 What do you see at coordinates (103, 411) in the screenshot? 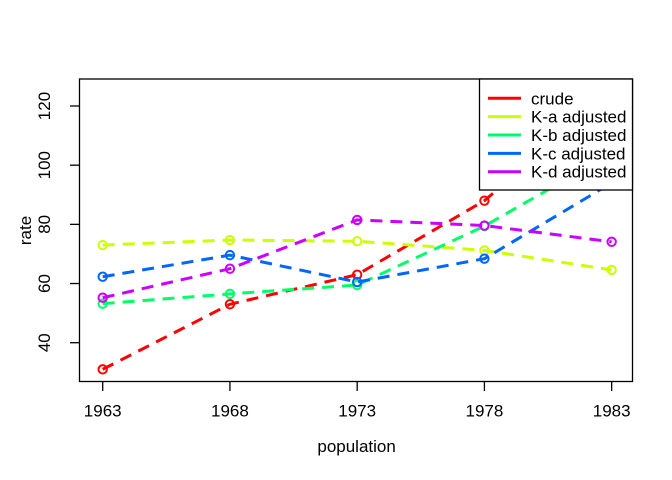
I see `x-axis-tick-label: 1963` at bounding box center [103, 411].